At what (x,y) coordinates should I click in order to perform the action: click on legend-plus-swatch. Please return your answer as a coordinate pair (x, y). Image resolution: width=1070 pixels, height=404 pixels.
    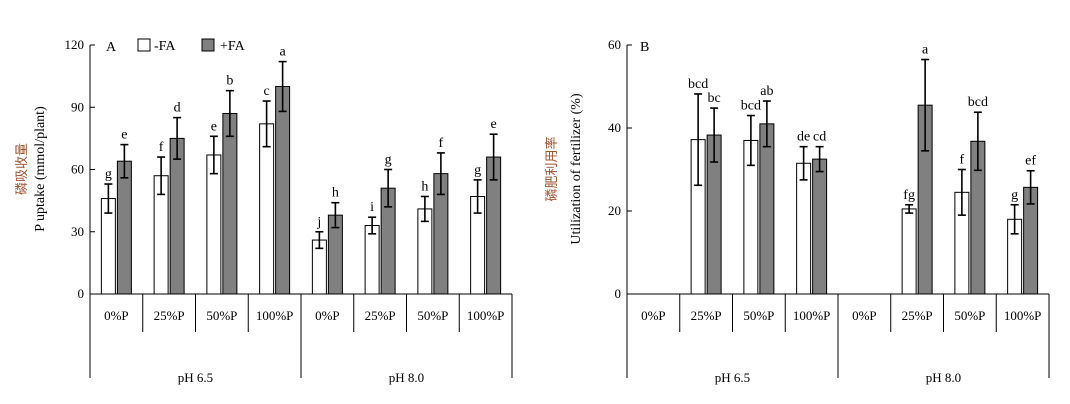
    Looking at the image, I should click on (208, 45).